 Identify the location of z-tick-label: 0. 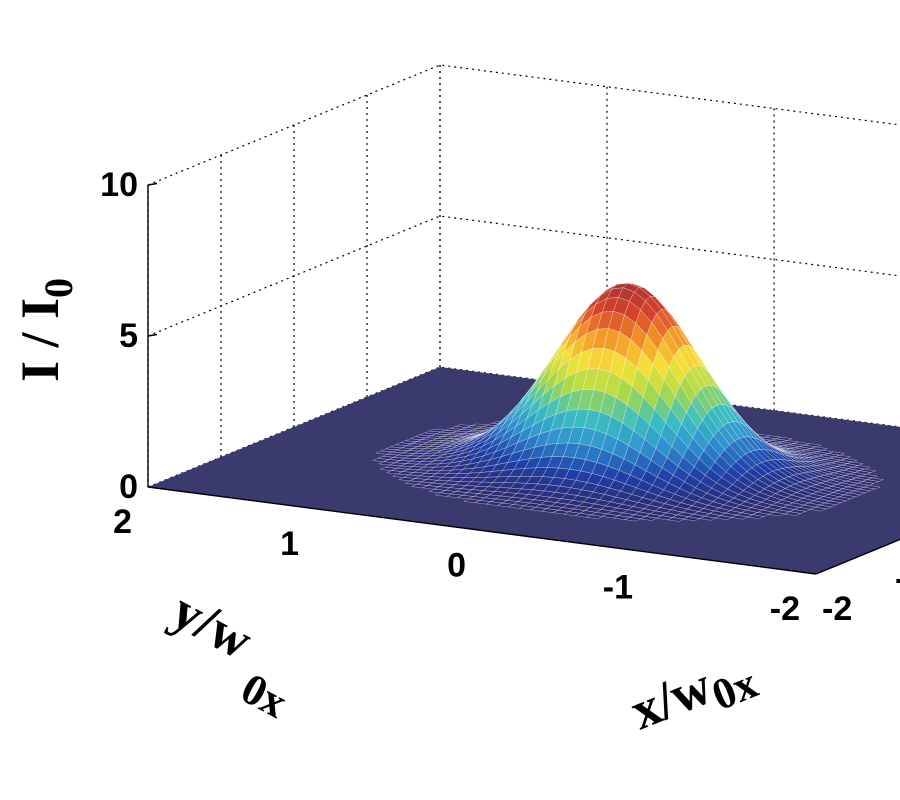
(128, 487).